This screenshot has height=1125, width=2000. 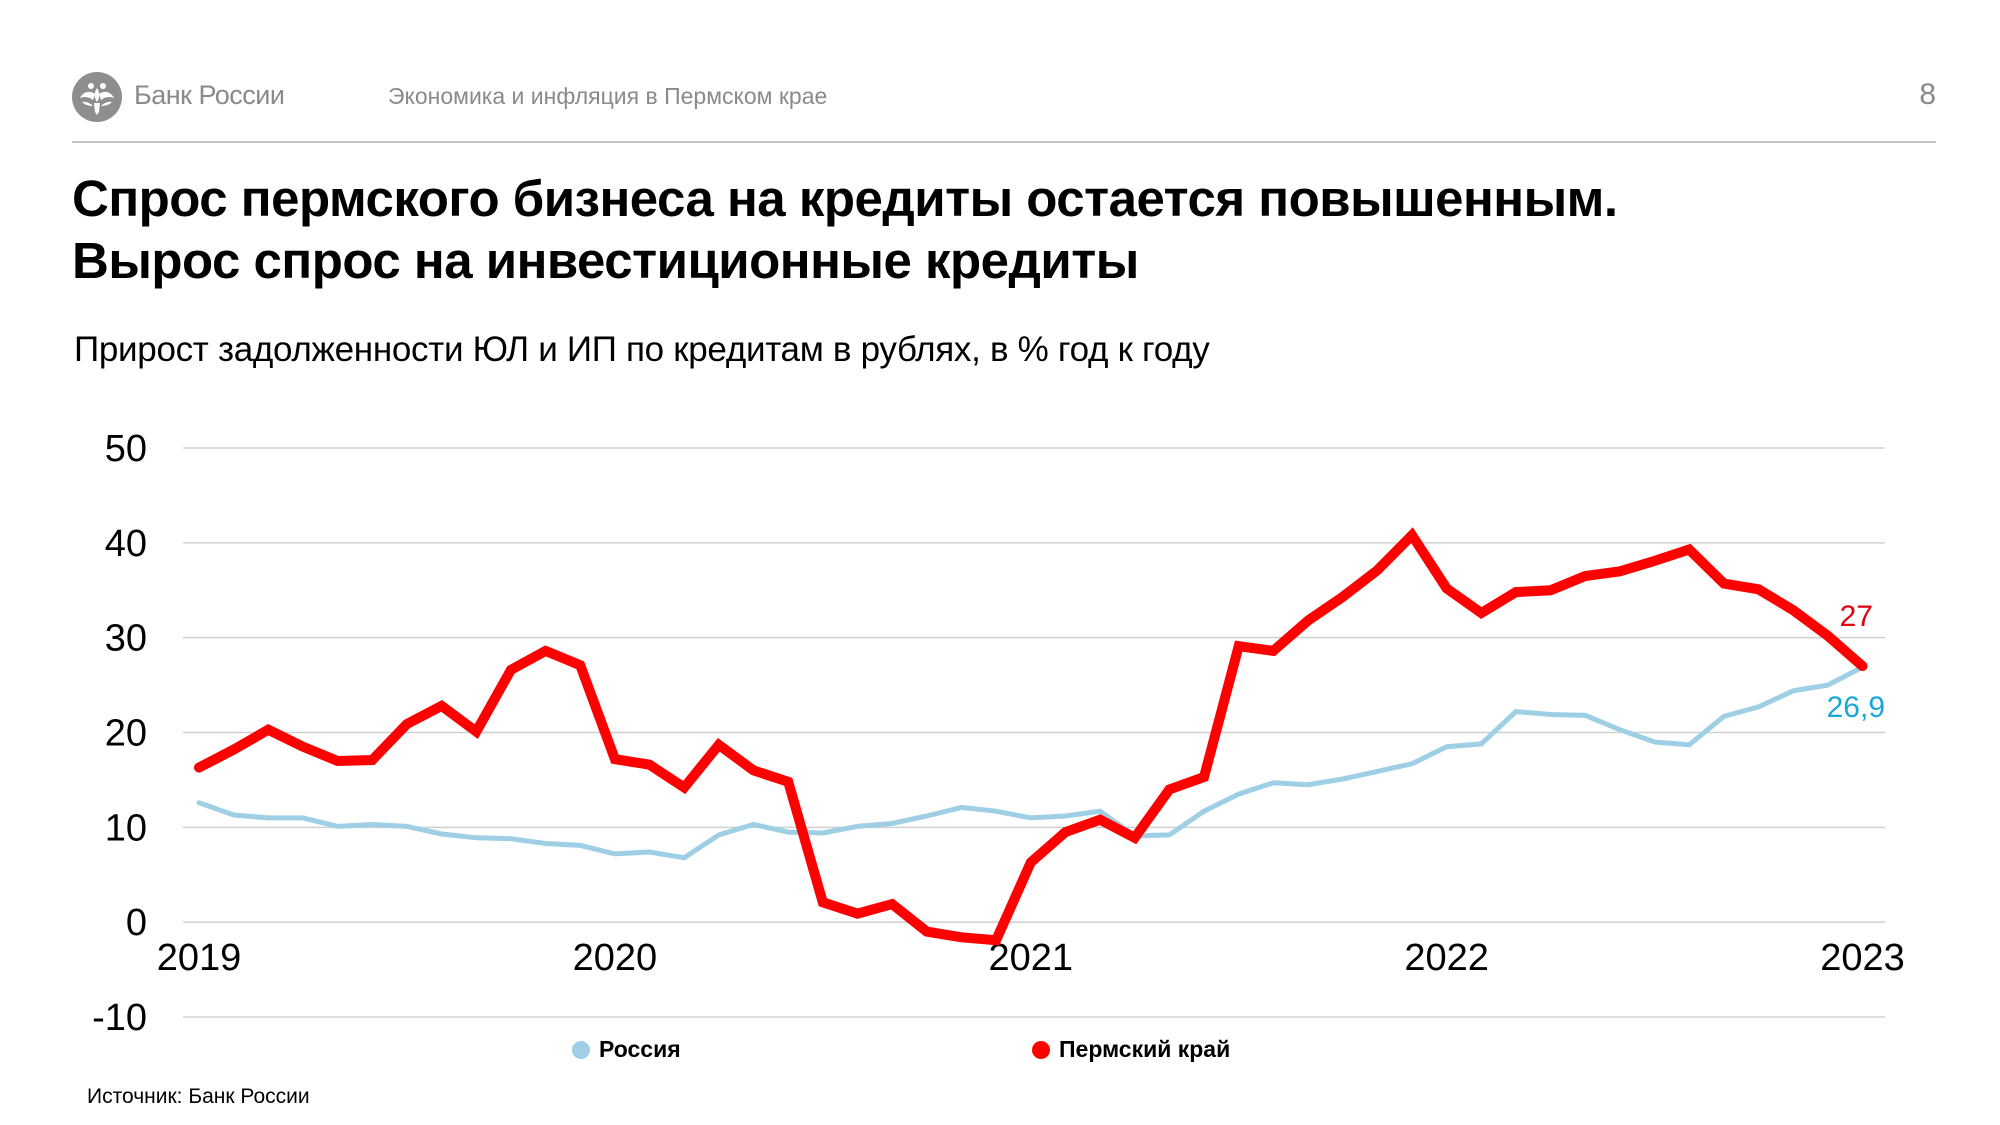 I want to click on x-tick-label: 2022, so click(x=1446, y=958).